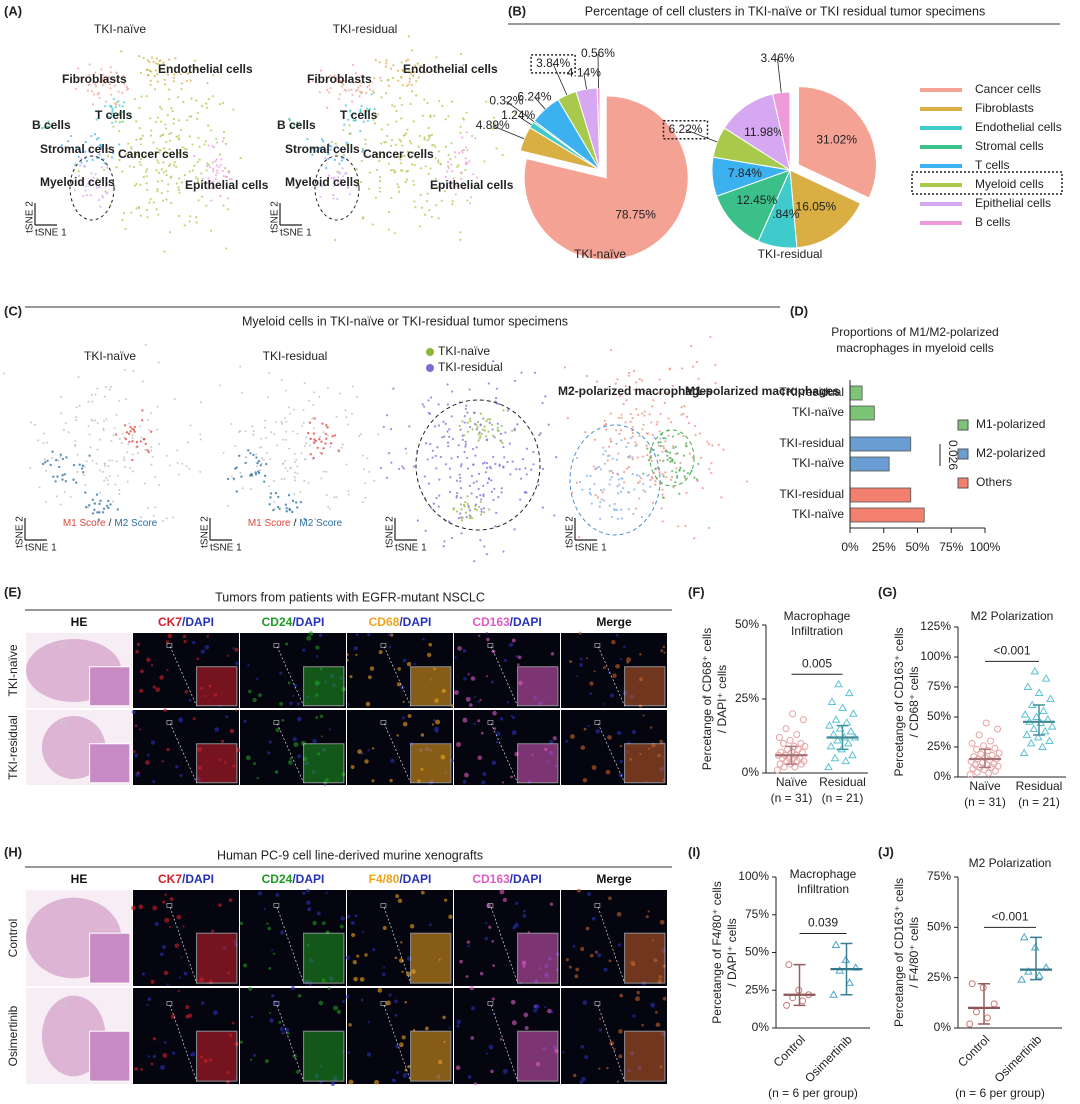 The image size is (1080, 1104). Describe the element at coordinates (939, 876) in the screenshot. I see `y-tick-label: 75%` at that location.